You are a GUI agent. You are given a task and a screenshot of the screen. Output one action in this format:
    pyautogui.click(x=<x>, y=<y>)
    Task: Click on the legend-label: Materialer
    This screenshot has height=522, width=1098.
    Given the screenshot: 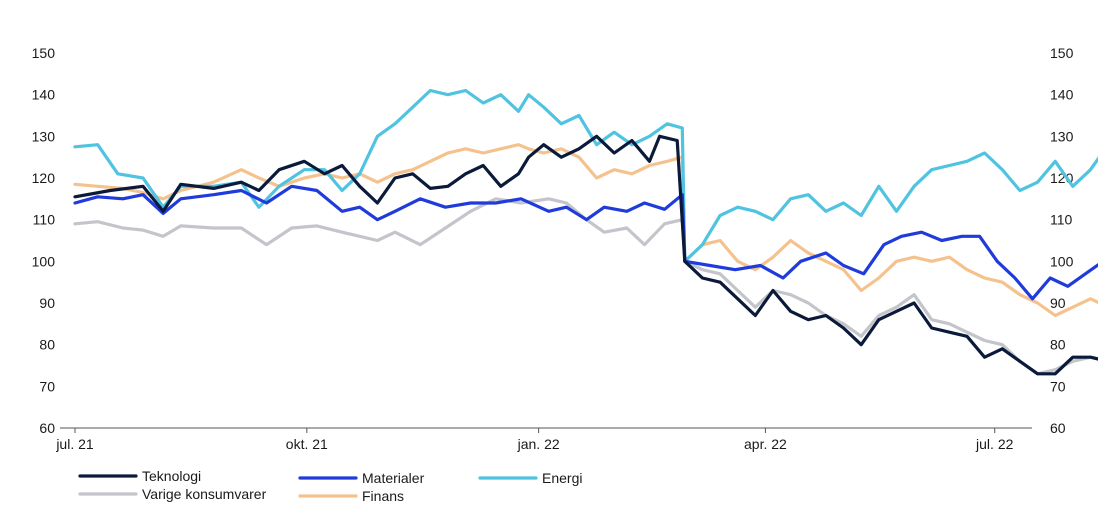 What is the action you would take?
    pyautogui.click(x=393, y=478)
    